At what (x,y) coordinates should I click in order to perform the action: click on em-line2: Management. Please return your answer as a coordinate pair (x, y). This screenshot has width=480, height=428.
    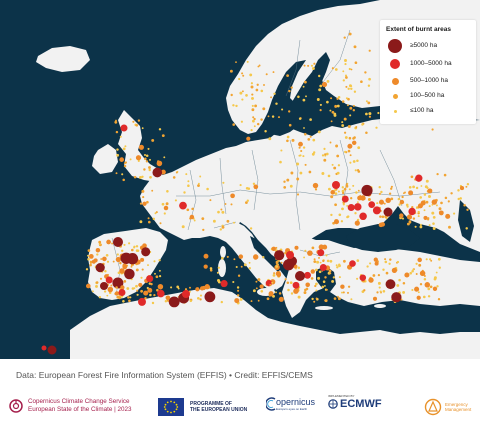
    Looking at the image, I should click on (458, 409).